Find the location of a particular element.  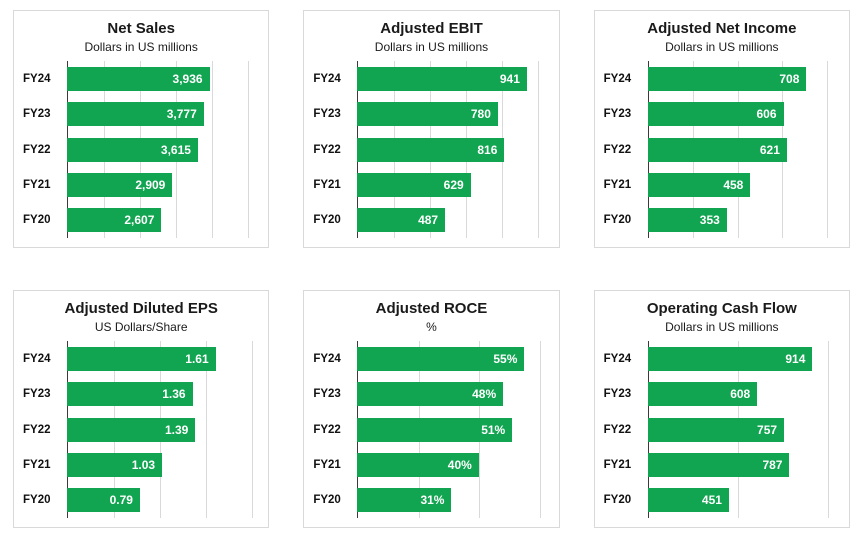

bar-row: FY23 606 is located at coordinates (722, 114).